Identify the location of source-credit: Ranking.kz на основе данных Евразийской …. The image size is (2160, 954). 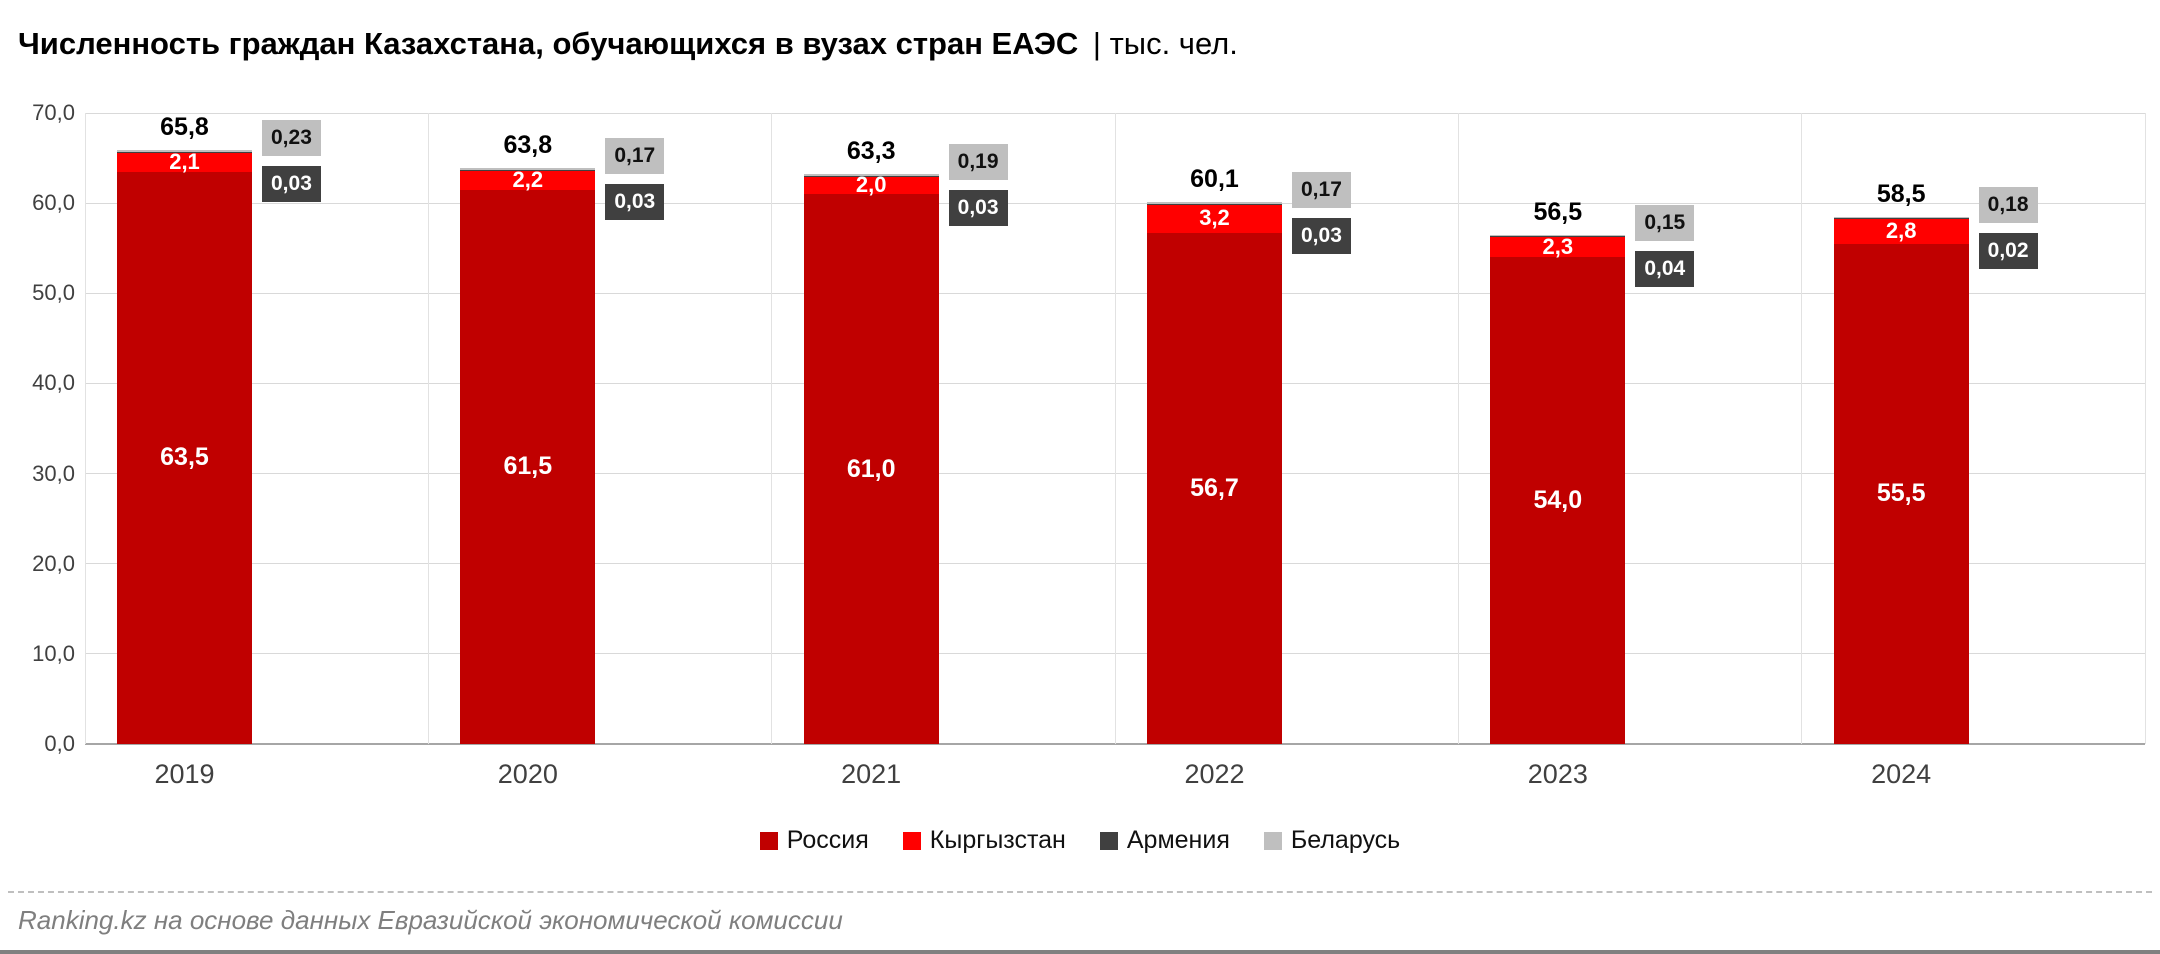
(430, 920).